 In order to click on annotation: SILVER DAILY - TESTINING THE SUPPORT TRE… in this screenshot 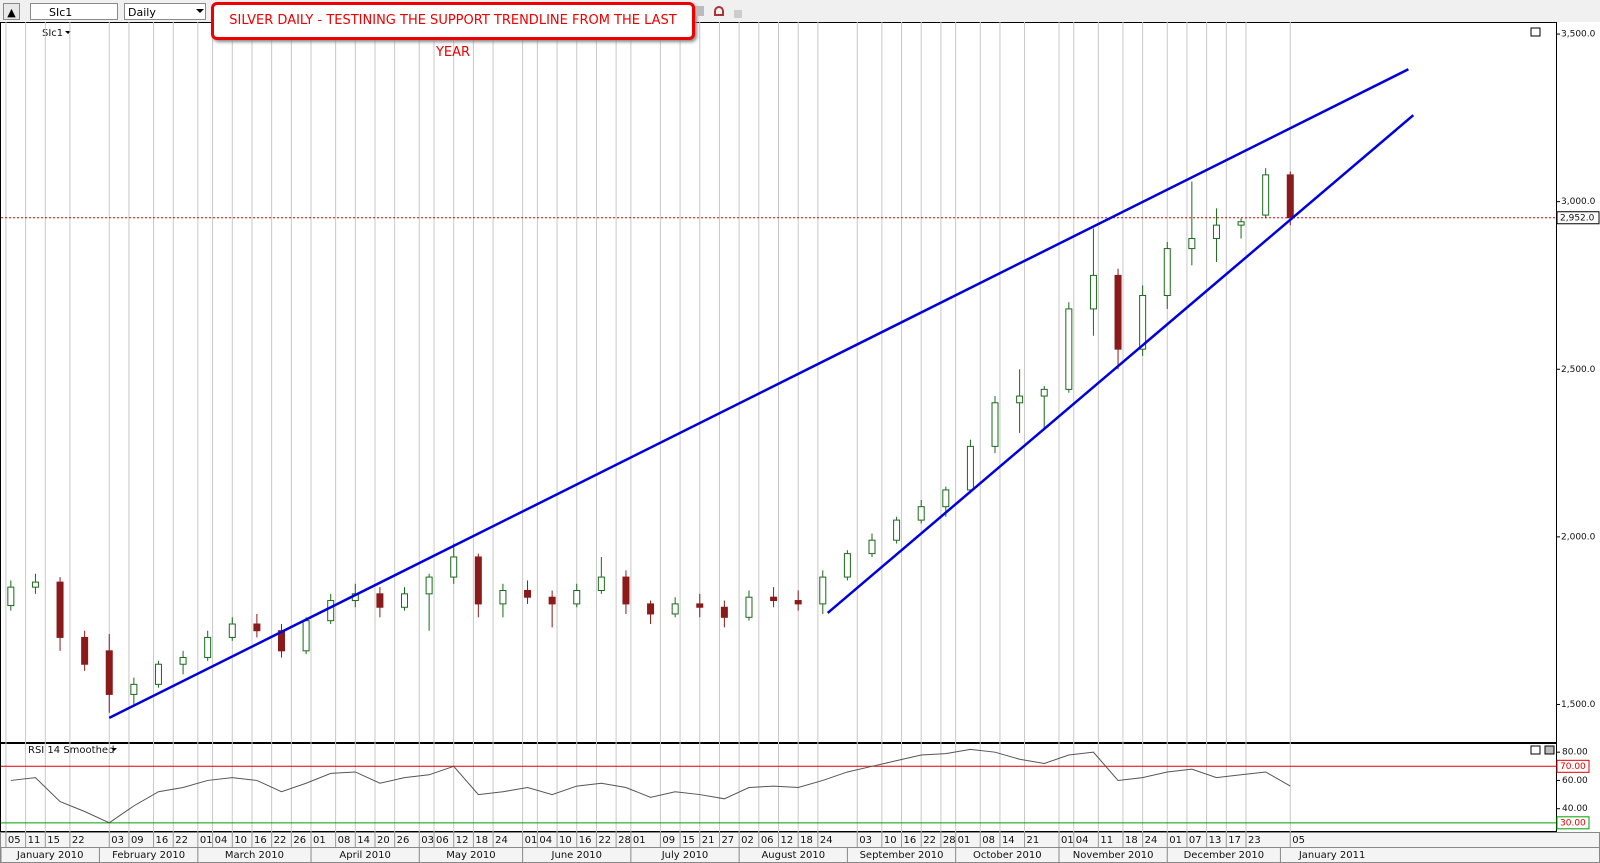, I will do `click(453, 31)`.